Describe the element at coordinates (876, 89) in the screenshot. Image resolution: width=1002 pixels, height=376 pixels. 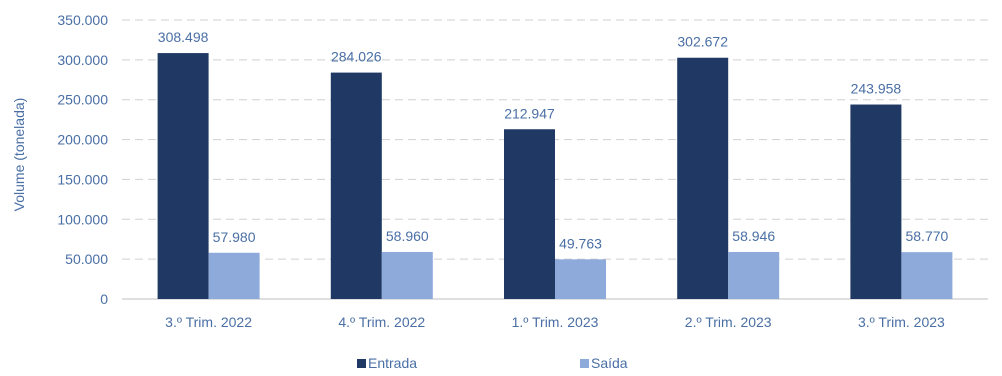
I see `data-label: 243.958` at that location.